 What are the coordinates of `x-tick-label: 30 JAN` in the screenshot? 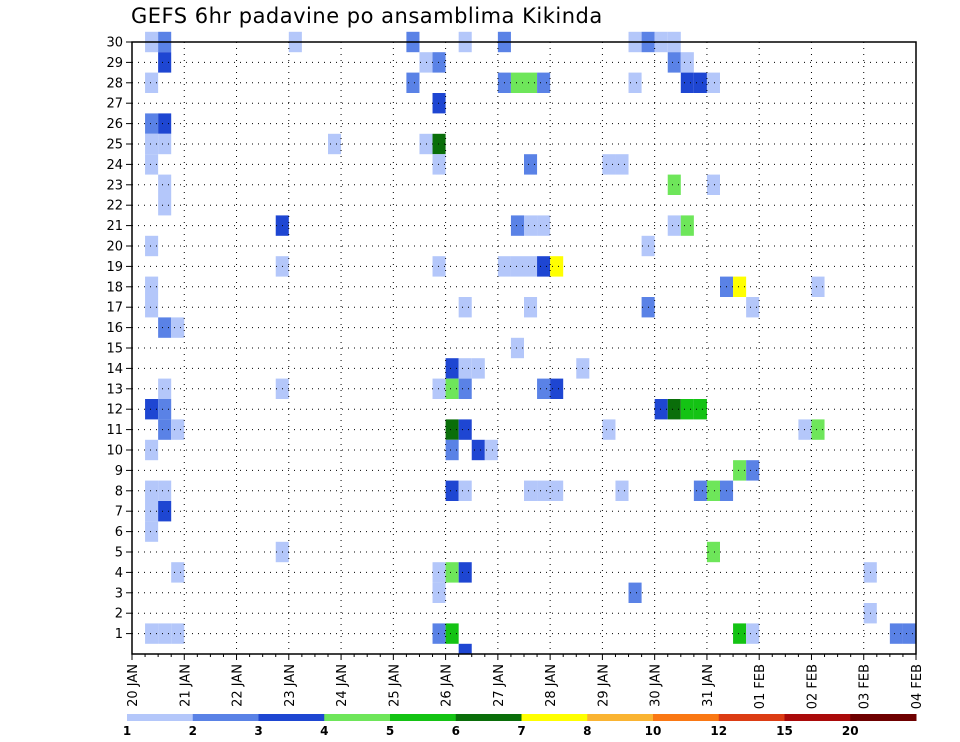 It's located at (656, 685).